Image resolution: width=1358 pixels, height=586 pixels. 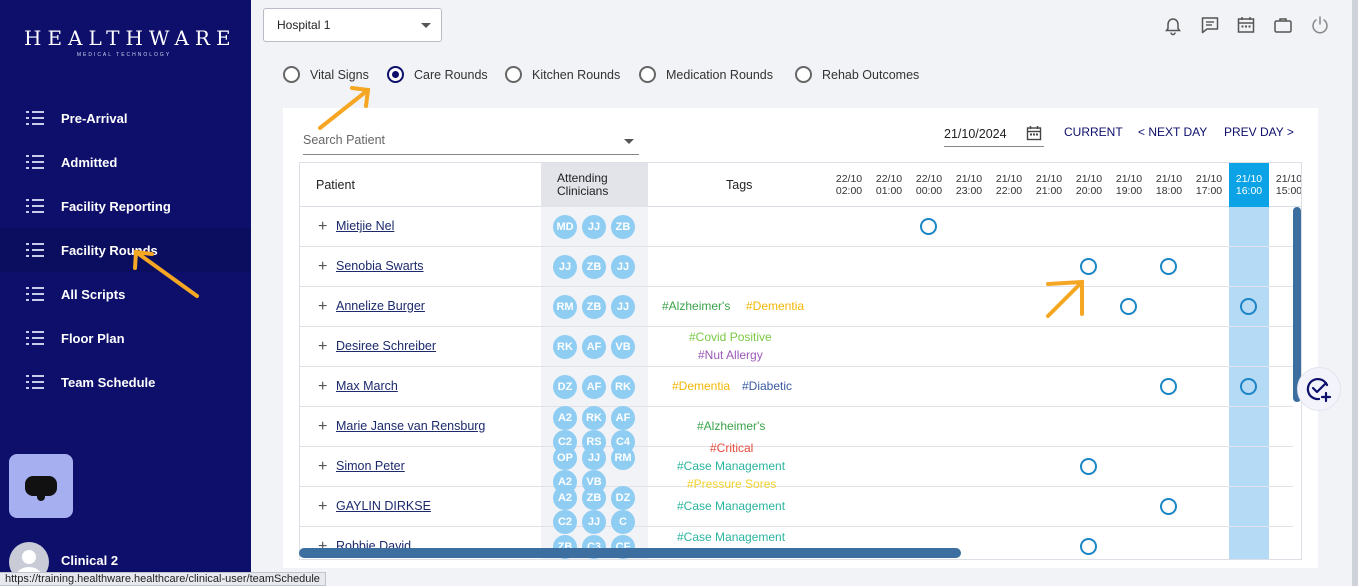 What do you see at coordinates (125, 118) in the screenshot?
I see `sidebar-item-pre-arrival: Pre-Arrival` at bounding box center [125, 118].